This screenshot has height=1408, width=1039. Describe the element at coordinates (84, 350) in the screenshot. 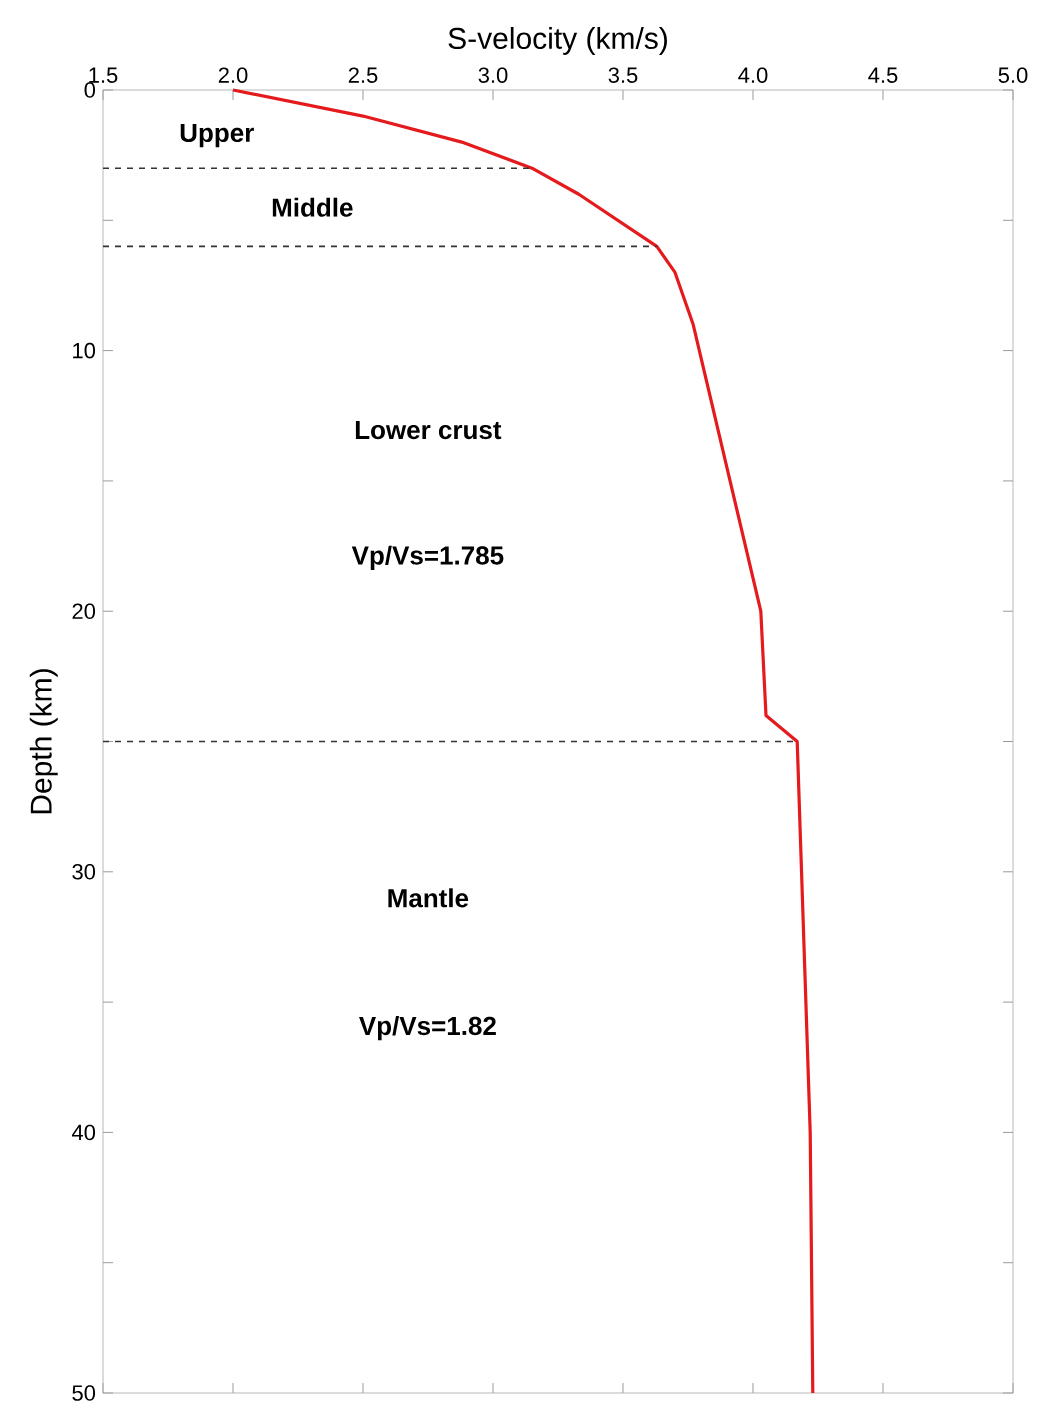

I see `y-tick-label: 10` at that location.